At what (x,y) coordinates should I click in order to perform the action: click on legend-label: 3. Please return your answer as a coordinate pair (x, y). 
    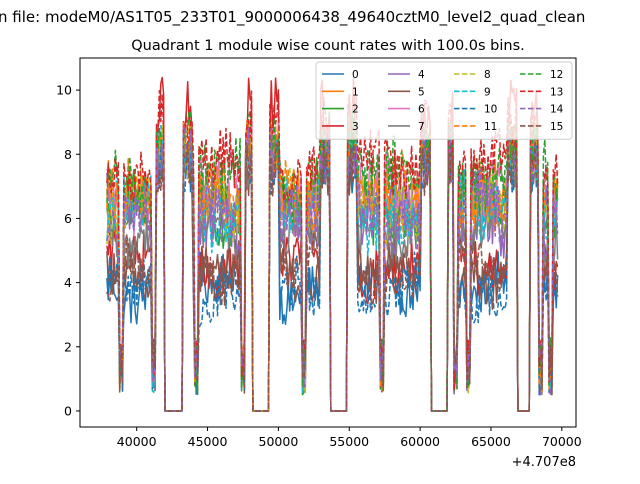
    Looking at the image, I should click on (355, 127).